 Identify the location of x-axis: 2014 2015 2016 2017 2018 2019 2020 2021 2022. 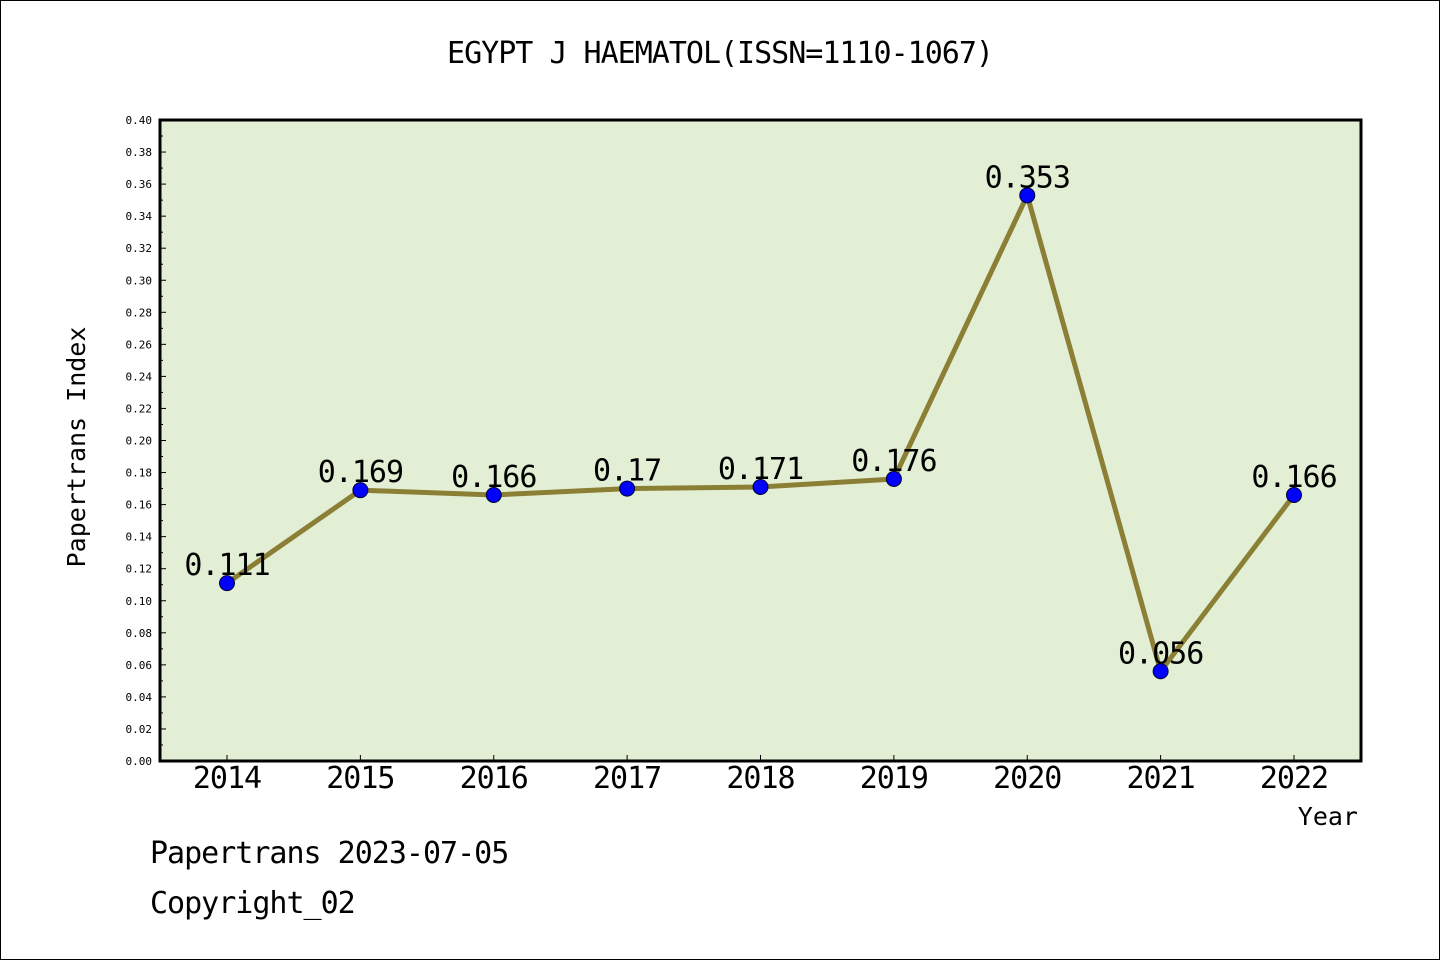
(761, 775).